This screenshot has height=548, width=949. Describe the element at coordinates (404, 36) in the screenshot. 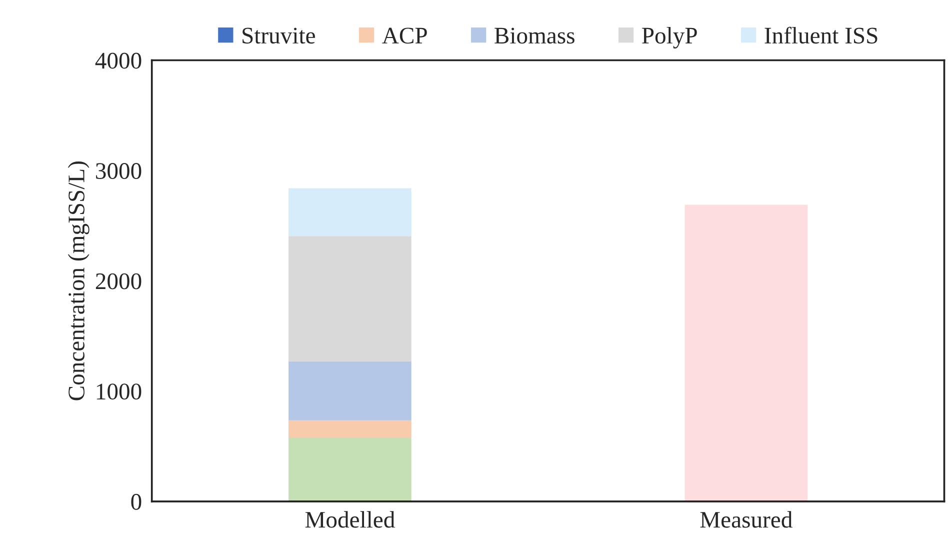

I see `legend-label: ACP` at that location.